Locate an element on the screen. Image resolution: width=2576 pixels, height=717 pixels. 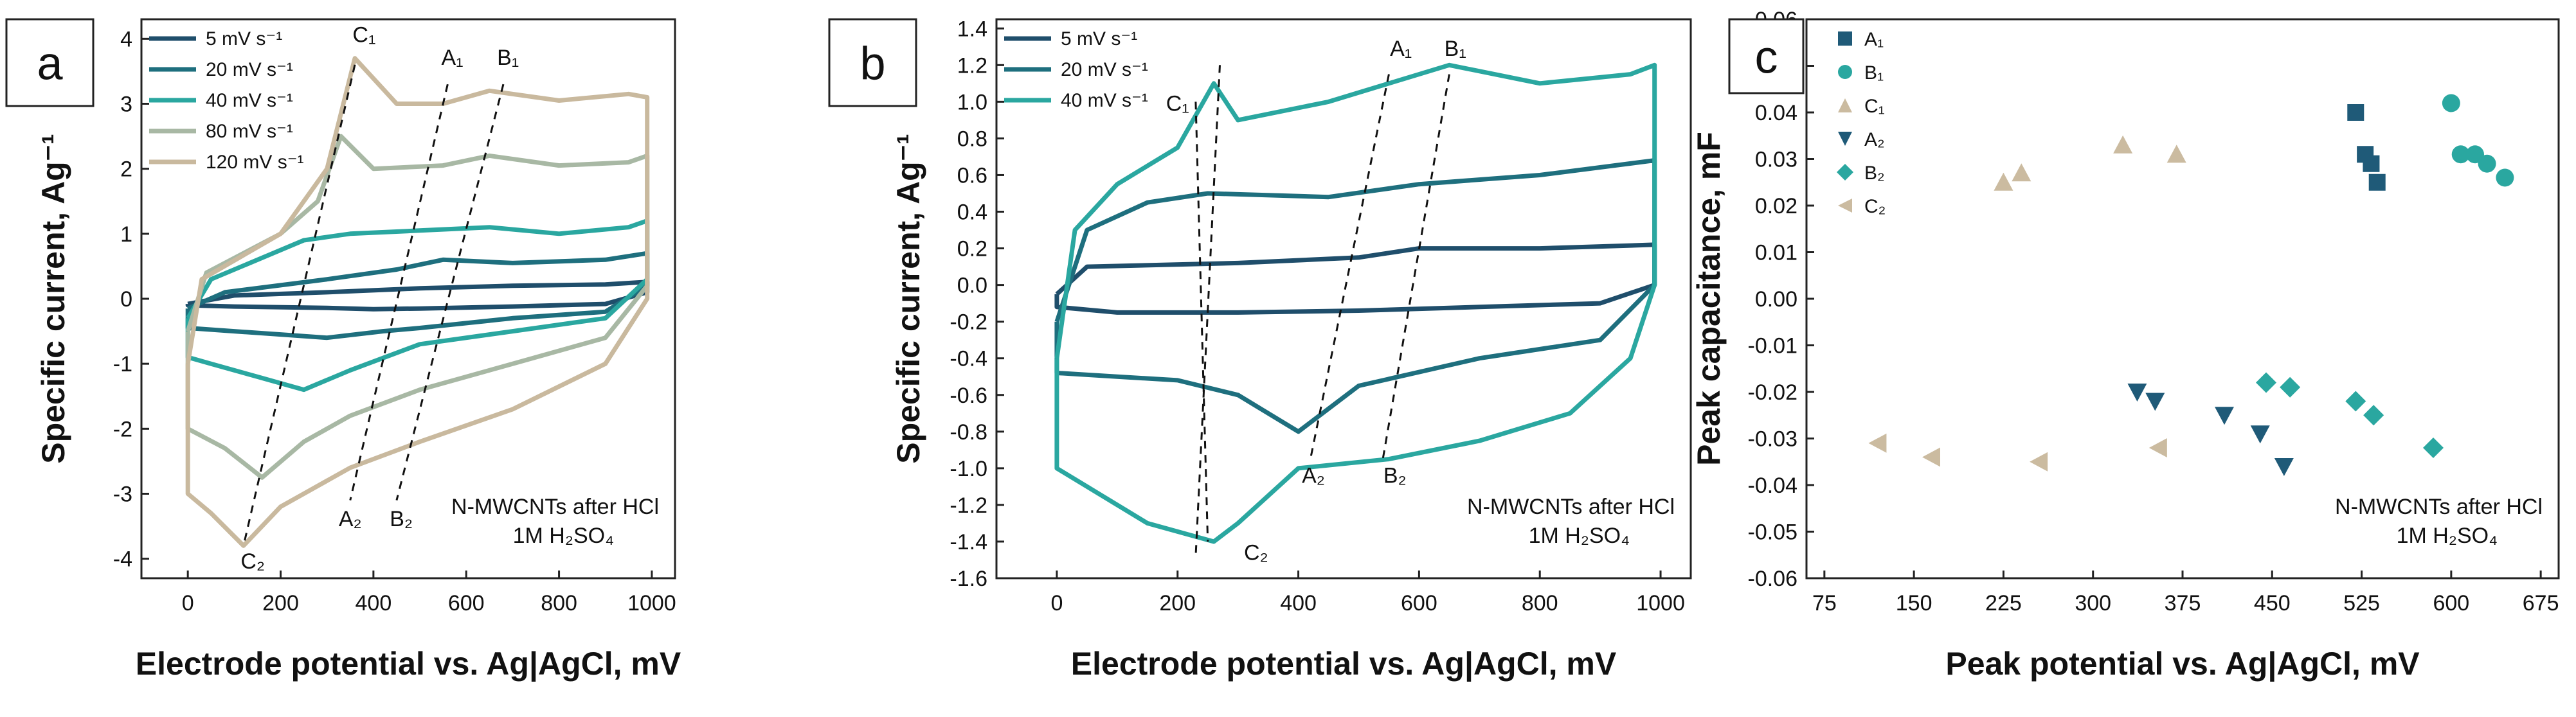
y-tick-label: -2 is located at coordinates (122, 429).